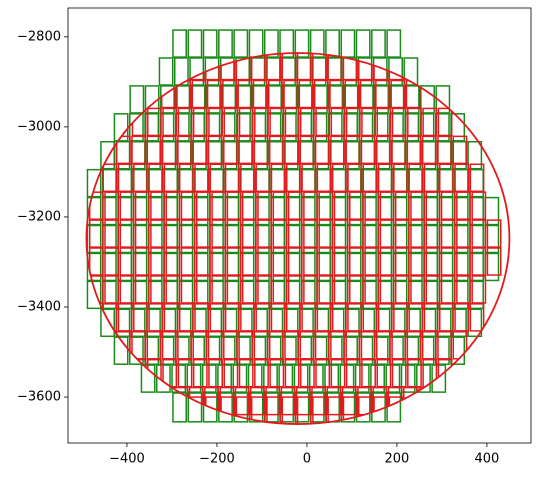  What do you see at coordinates (127, 459) in the screenshot?
I see `x-tick-label: −400` at bounding box center [127, 459].